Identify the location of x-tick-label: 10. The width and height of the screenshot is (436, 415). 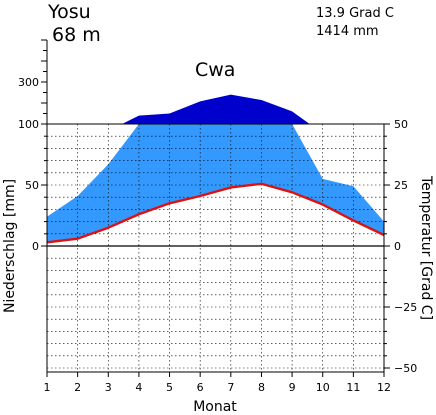
(323, 387).